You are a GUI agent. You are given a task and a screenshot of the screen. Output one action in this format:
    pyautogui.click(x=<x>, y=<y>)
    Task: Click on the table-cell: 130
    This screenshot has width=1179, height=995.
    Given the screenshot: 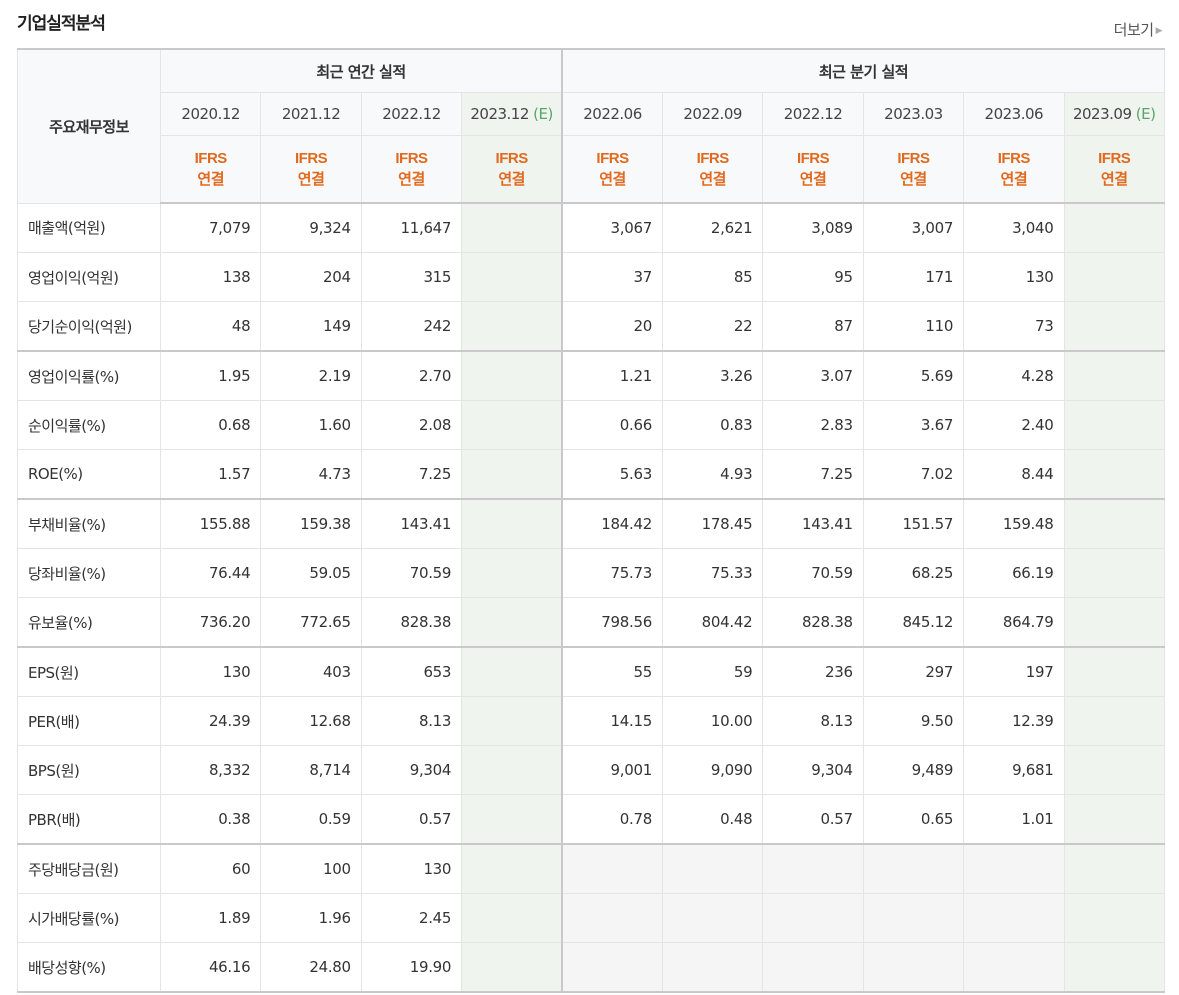 What is the action you would take?
    pyautogui.click(x=411, y=868)
    